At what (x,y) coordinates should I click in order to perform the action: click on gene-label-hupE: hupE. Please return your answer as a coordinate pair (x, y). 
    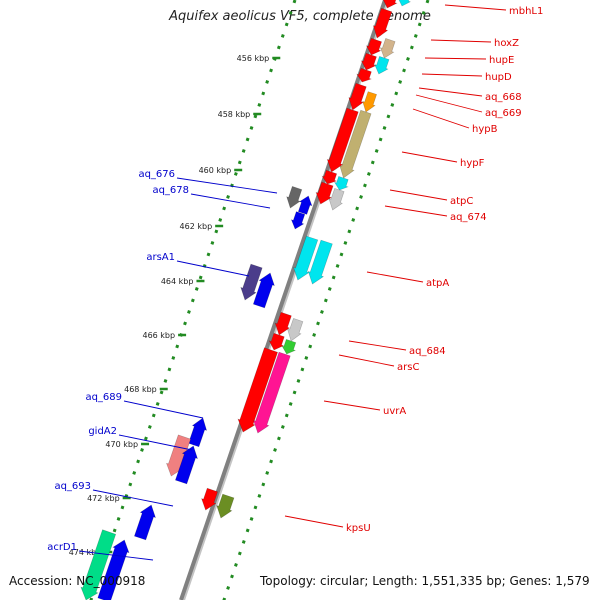
    Looking at the image, I should click on (501, 60).